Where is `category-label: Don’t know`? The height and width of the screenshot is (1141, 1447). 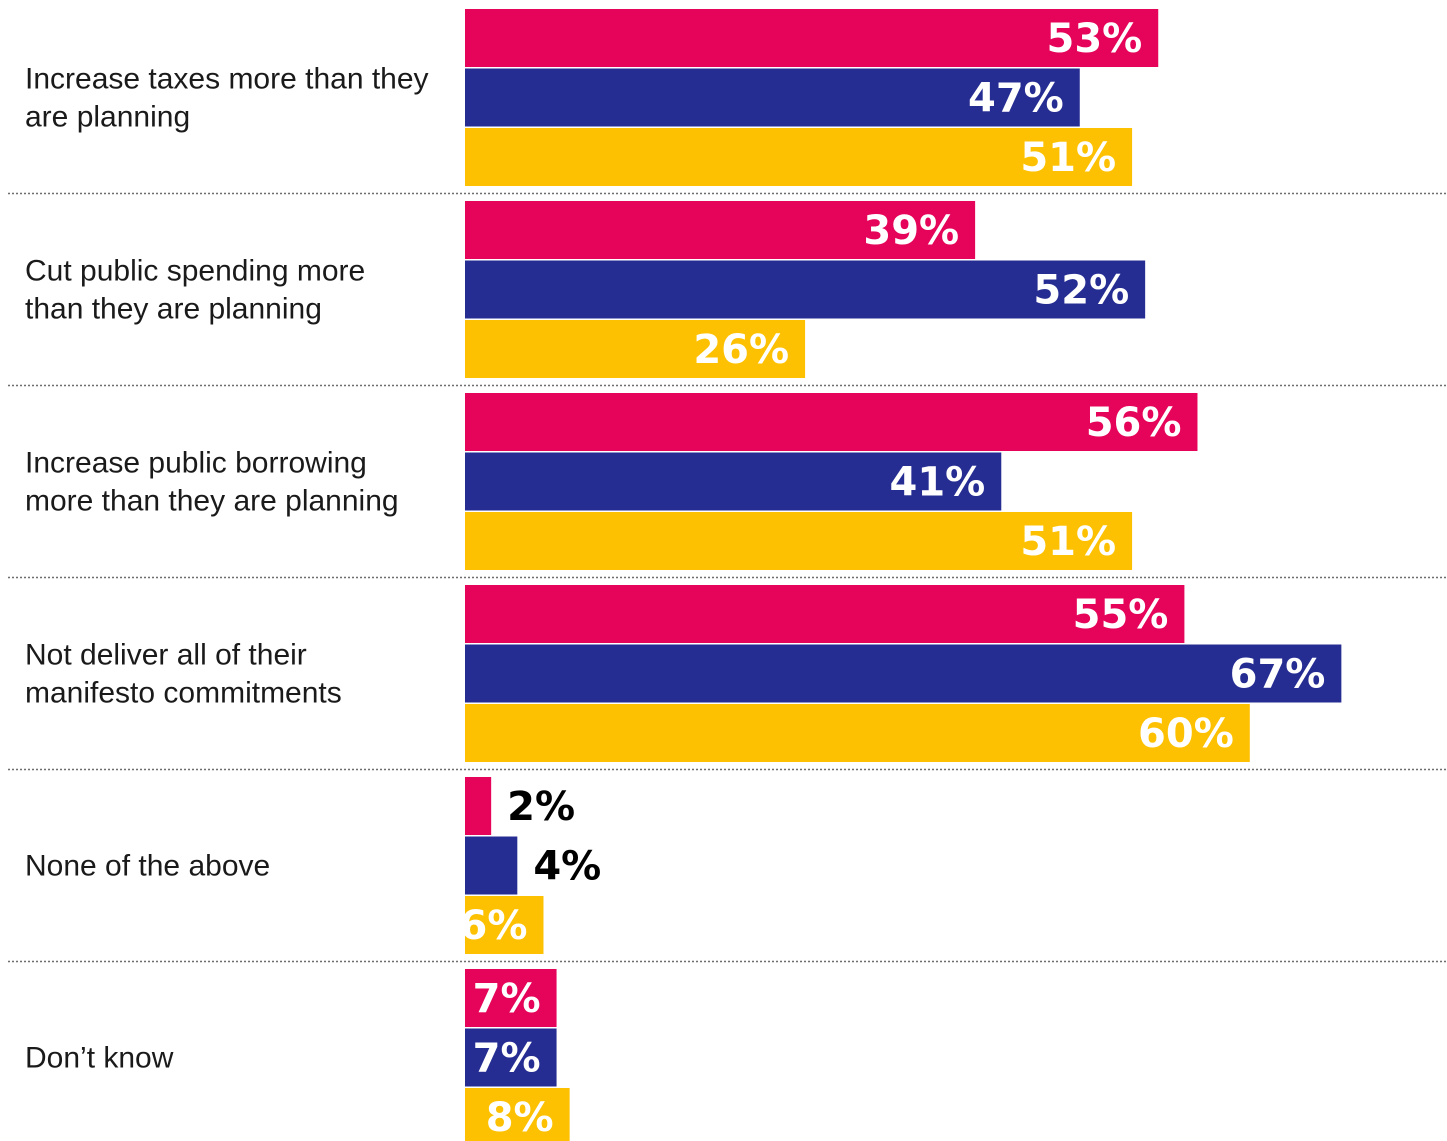
category-label: Don’t know is located at coordinates (99, 1058).